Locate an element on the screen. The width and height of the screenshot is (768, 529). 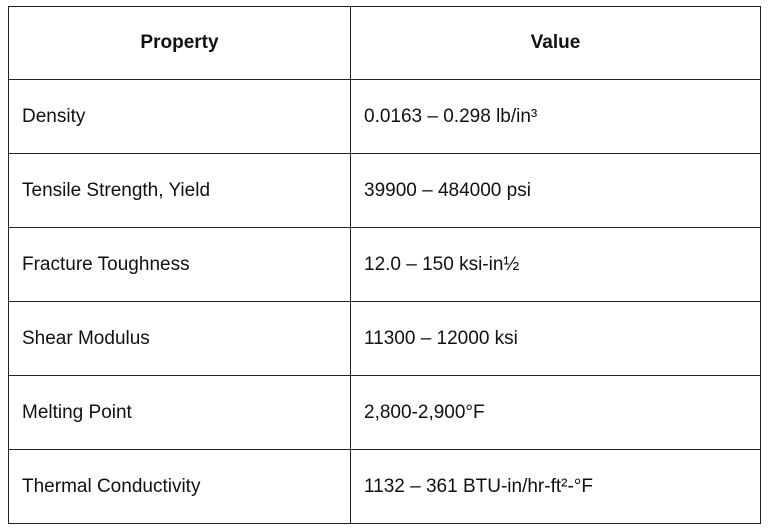
value-cell: 12.0 – 150 ksi-in½ is located at coordinates (555, 264).